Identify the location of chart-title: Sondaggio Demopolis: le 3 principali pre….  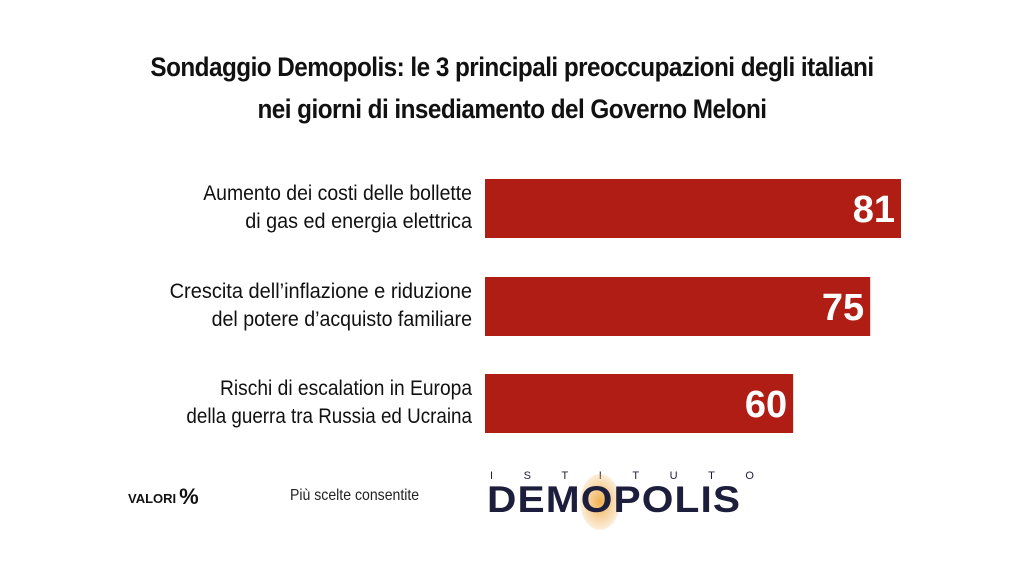
(512, 88).